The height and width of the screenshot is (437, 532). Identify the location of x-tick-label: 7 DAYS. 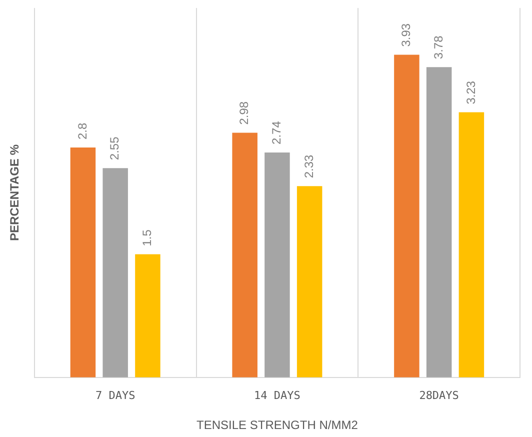
(115, 395).